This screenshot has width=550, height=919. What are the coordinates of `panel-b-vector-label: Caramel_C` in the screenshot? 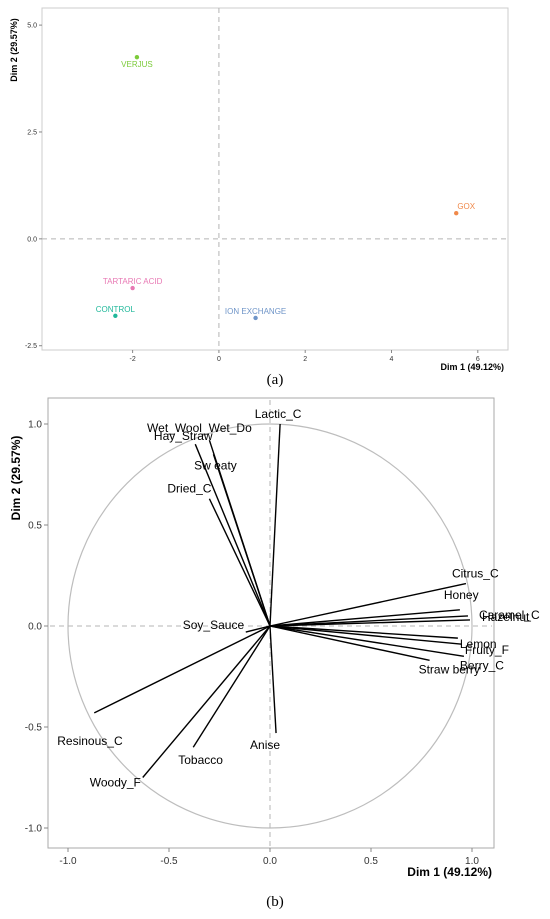 It's located at (509, 615).